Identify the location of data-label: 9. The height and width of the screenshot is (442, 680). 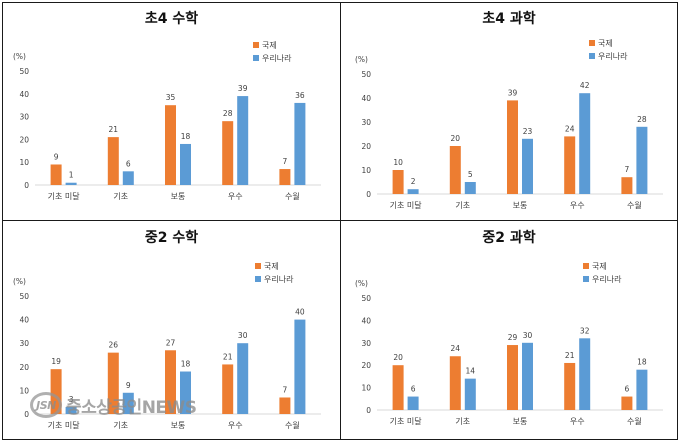
(56, 156).